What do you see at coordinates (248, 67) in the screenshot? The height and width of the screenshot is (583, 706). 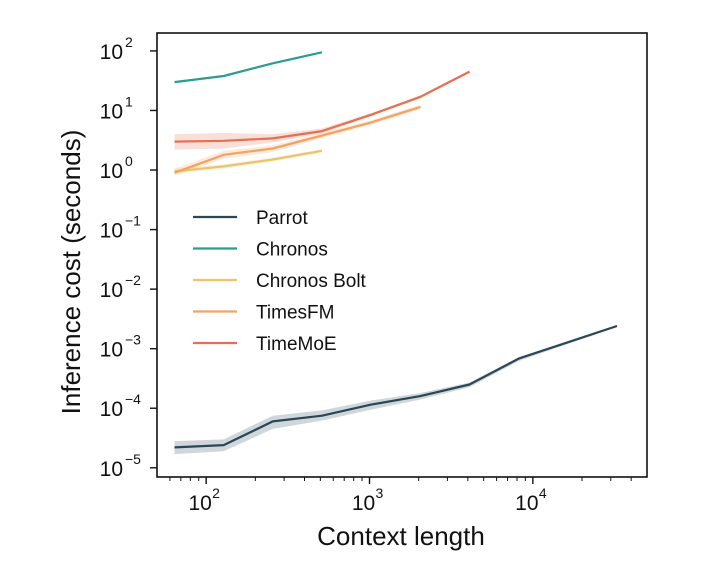 I see `chronos-line` at bounding box center [248, 67].